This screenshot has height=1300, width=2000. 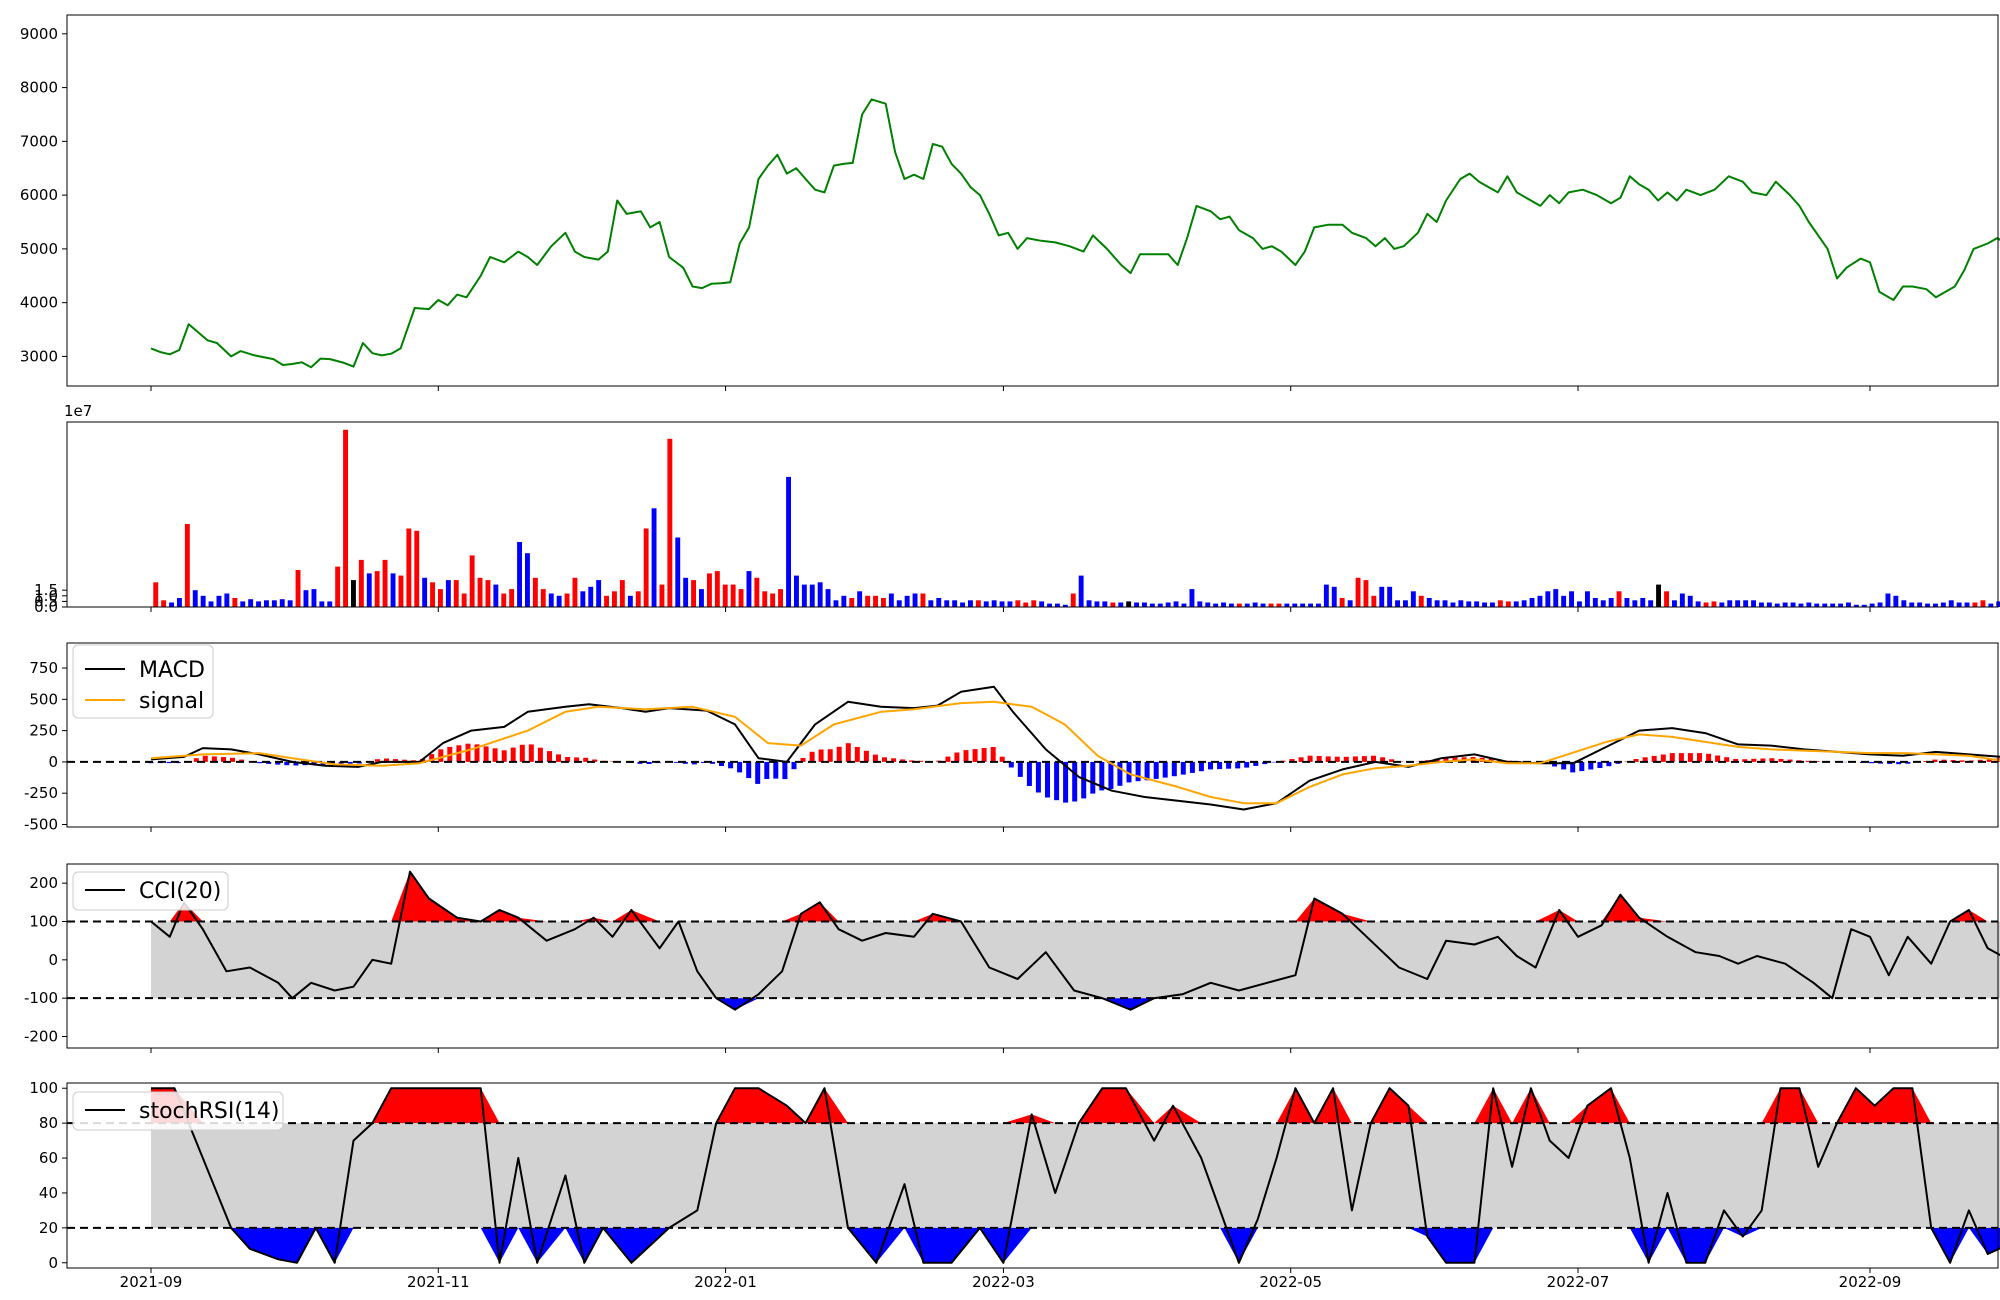 What do you see at coordinates (39, 34) in the screenshot?
I see `y-tick-label-0-6: 9000` at bounding box center [39, 34].